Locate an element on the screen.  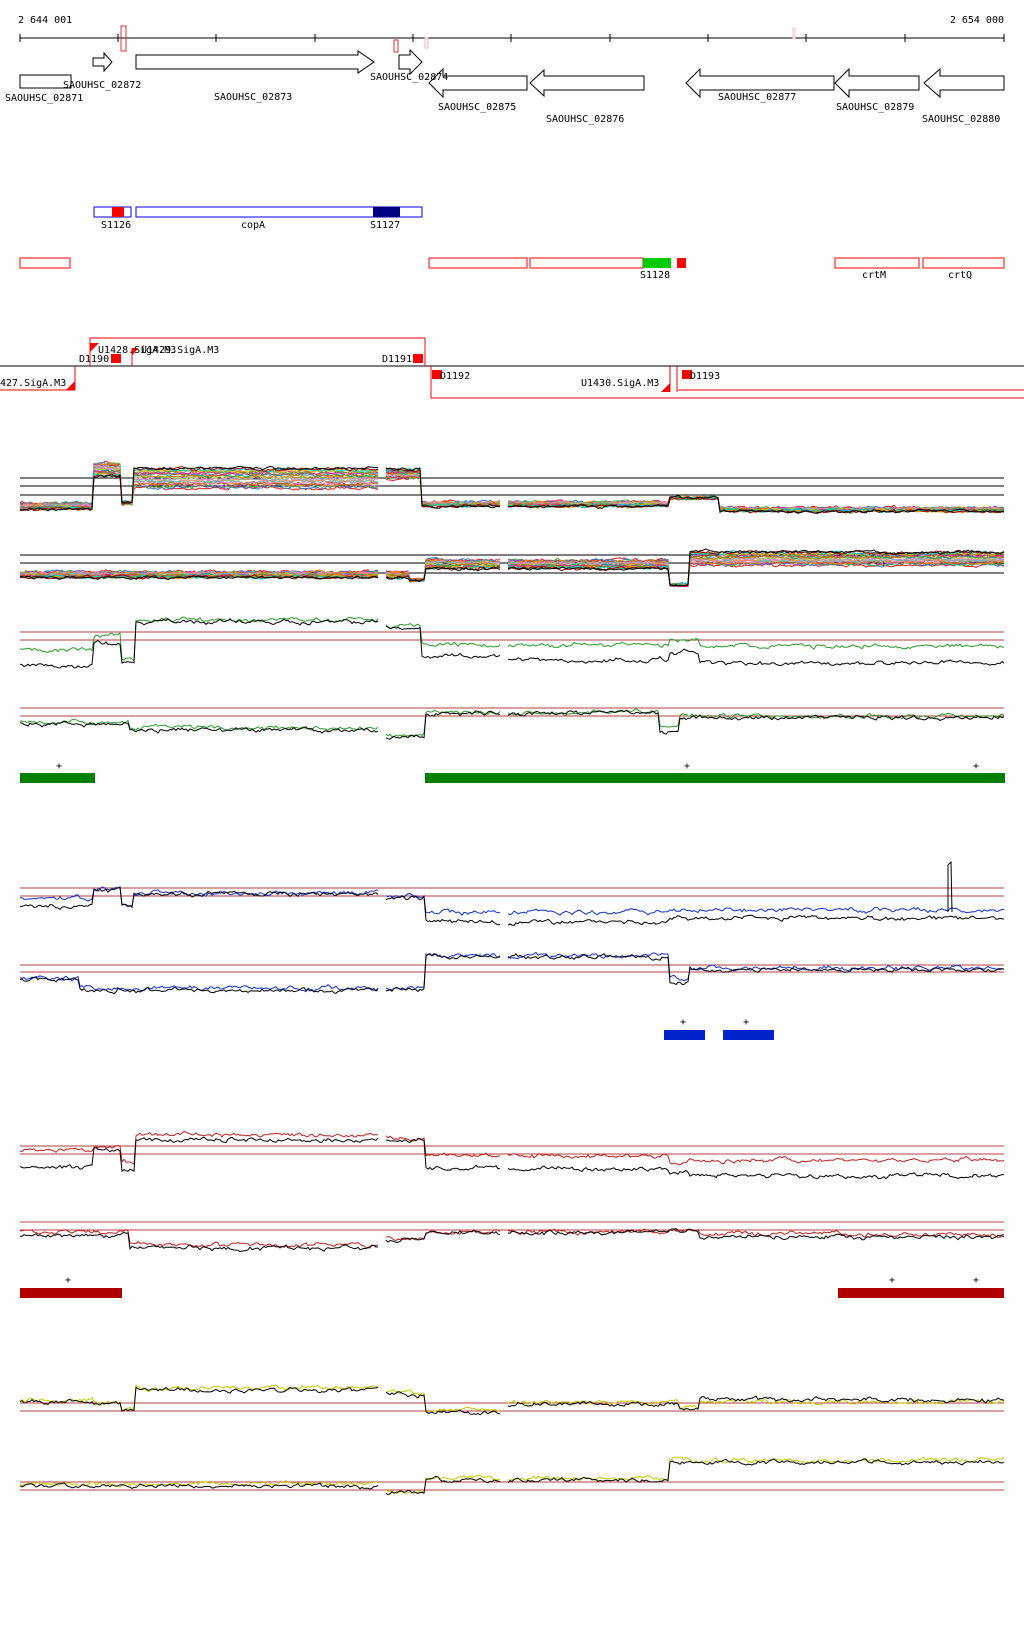
expression-track-red-top is located at coordinates (512, 1155).